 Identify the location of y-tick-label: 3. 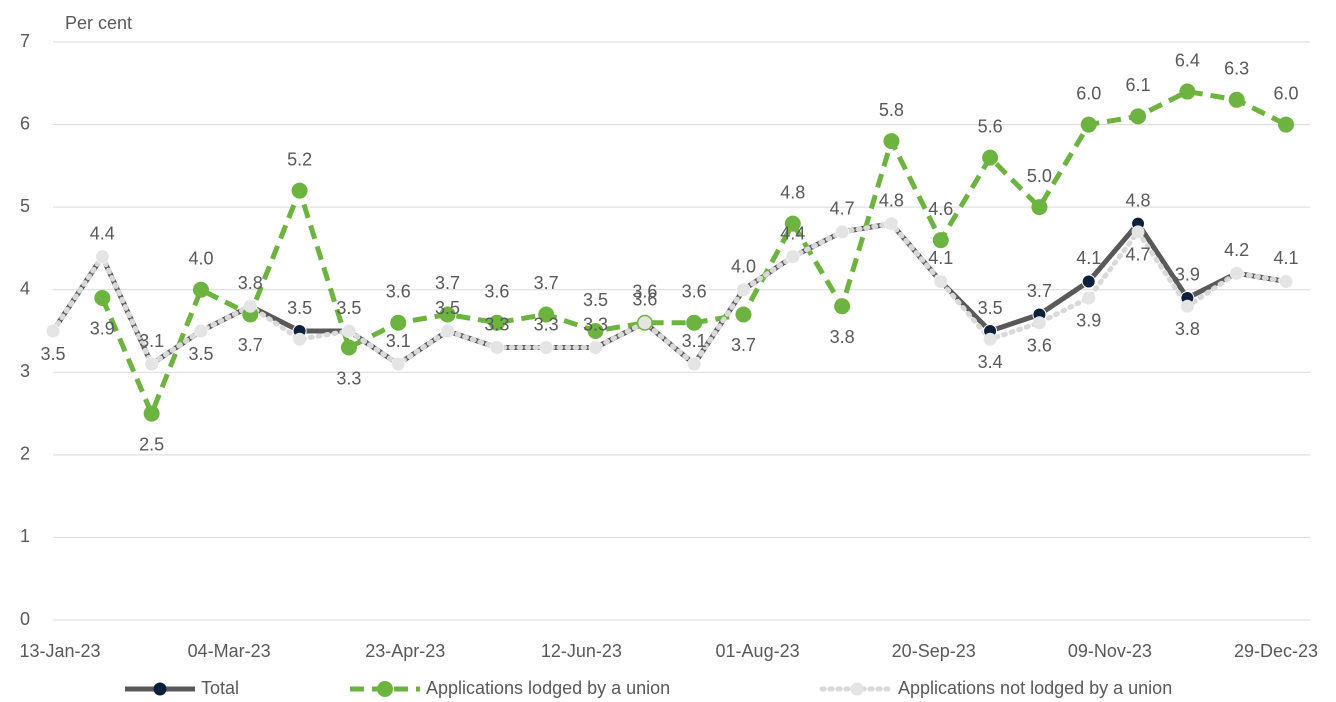
(25, 371).